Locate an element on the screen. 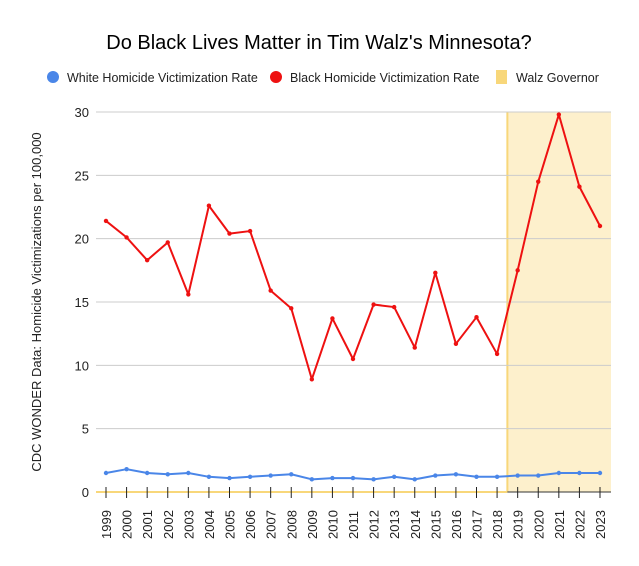 The image size is (639, 566). x-tick-label: 2012 is located at coordinates (374, 524).